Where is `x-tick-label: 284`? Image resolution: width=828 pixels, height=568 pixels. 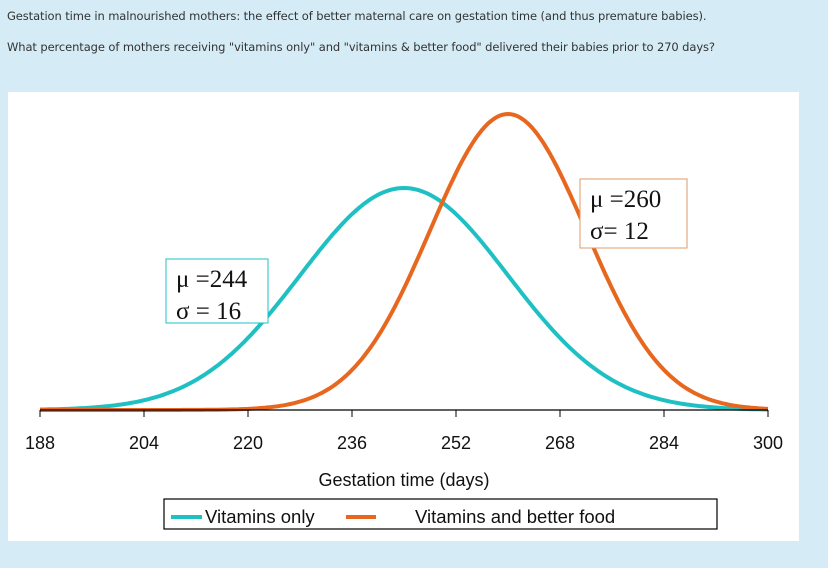 x-tick-label: 284 is located at coordinates (664, 443).